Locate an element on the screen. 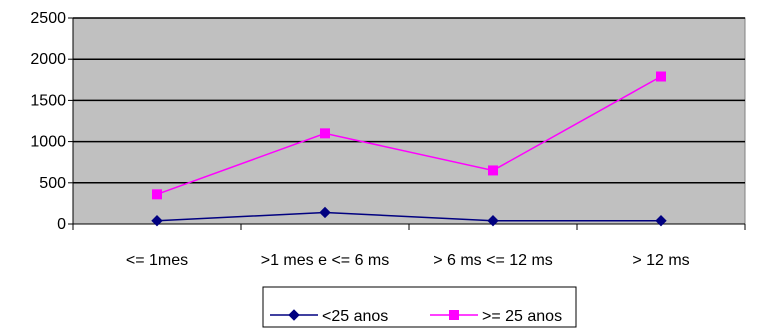  legend-item-1: <25 anos is located at coordinates (329, 316).